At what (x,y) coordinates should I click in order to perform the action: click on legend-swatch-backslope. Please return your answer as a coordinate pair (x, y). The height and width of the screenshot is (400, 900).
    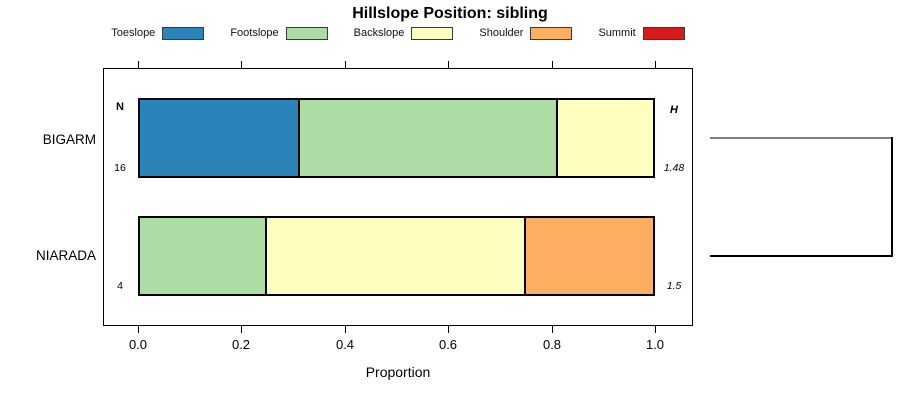
    Looking at the image, I should click on (432, 33).